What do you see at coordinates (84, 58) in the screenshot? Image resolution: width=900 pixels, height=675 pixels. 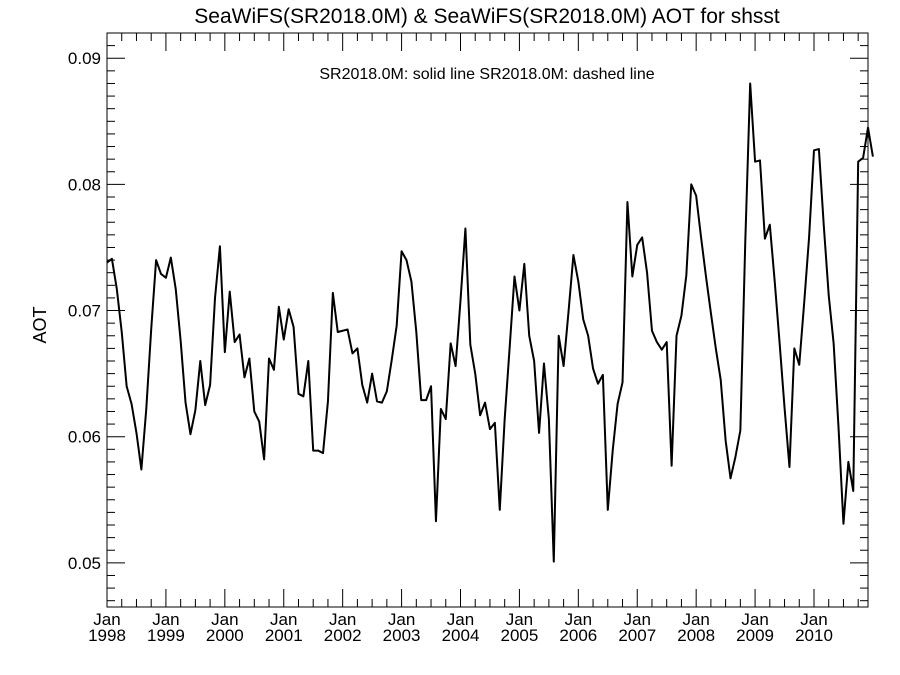 I see `y-tick-label: 0.09` at bounding box center [84, 58].